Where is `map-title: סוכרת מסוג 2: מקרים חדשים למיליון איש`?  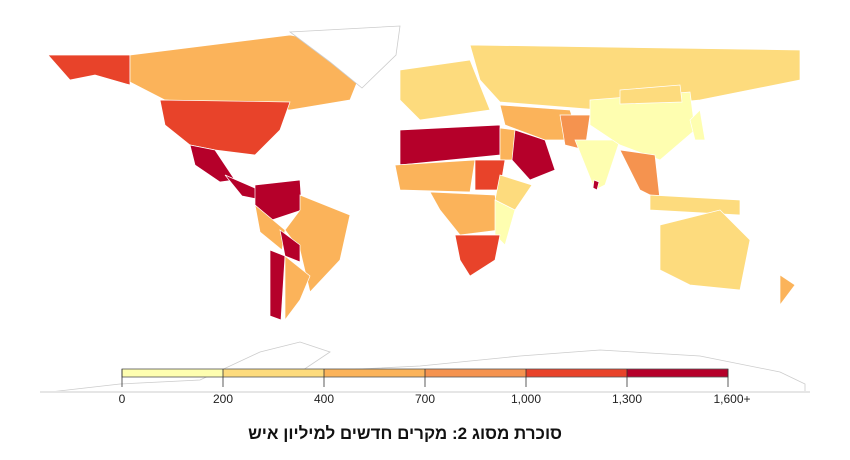
map-title: סוכרת מסוג 2: מקרים חדשים למיליון איש is located at coordinates (405, 433).